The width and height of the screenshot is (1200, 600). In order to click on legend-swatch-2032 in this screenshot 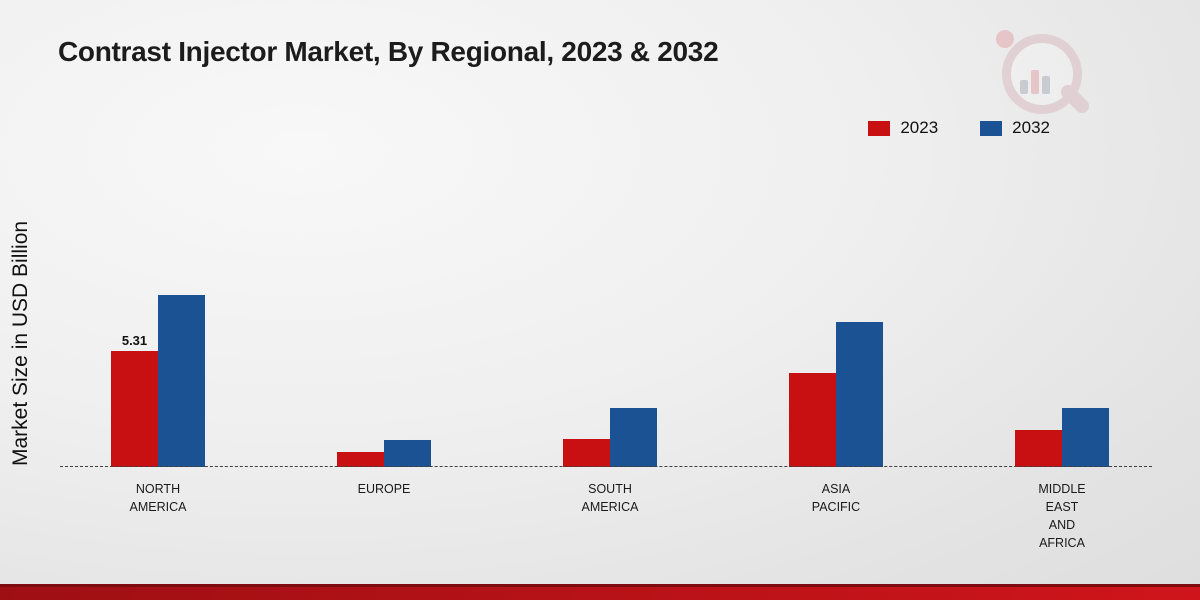, I will do `click(991, 128)`.